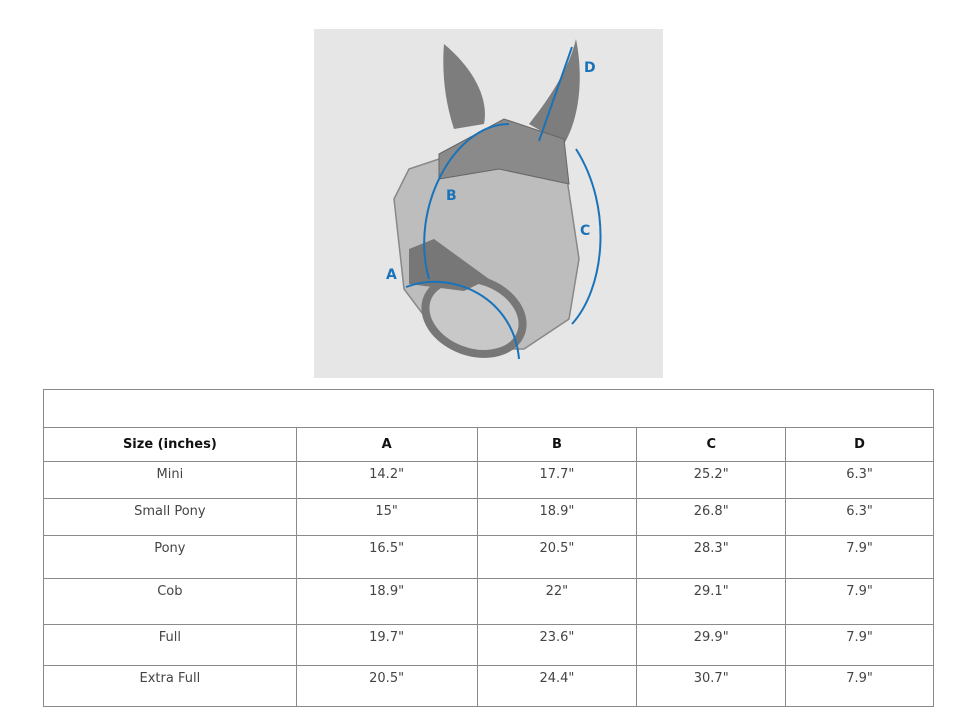 The height and width of the screenshot is (726, 975). What do you see at coordinates (474, 316) in the screenshot?
I see `muzzle-opening` at bounding box center [474, 316].